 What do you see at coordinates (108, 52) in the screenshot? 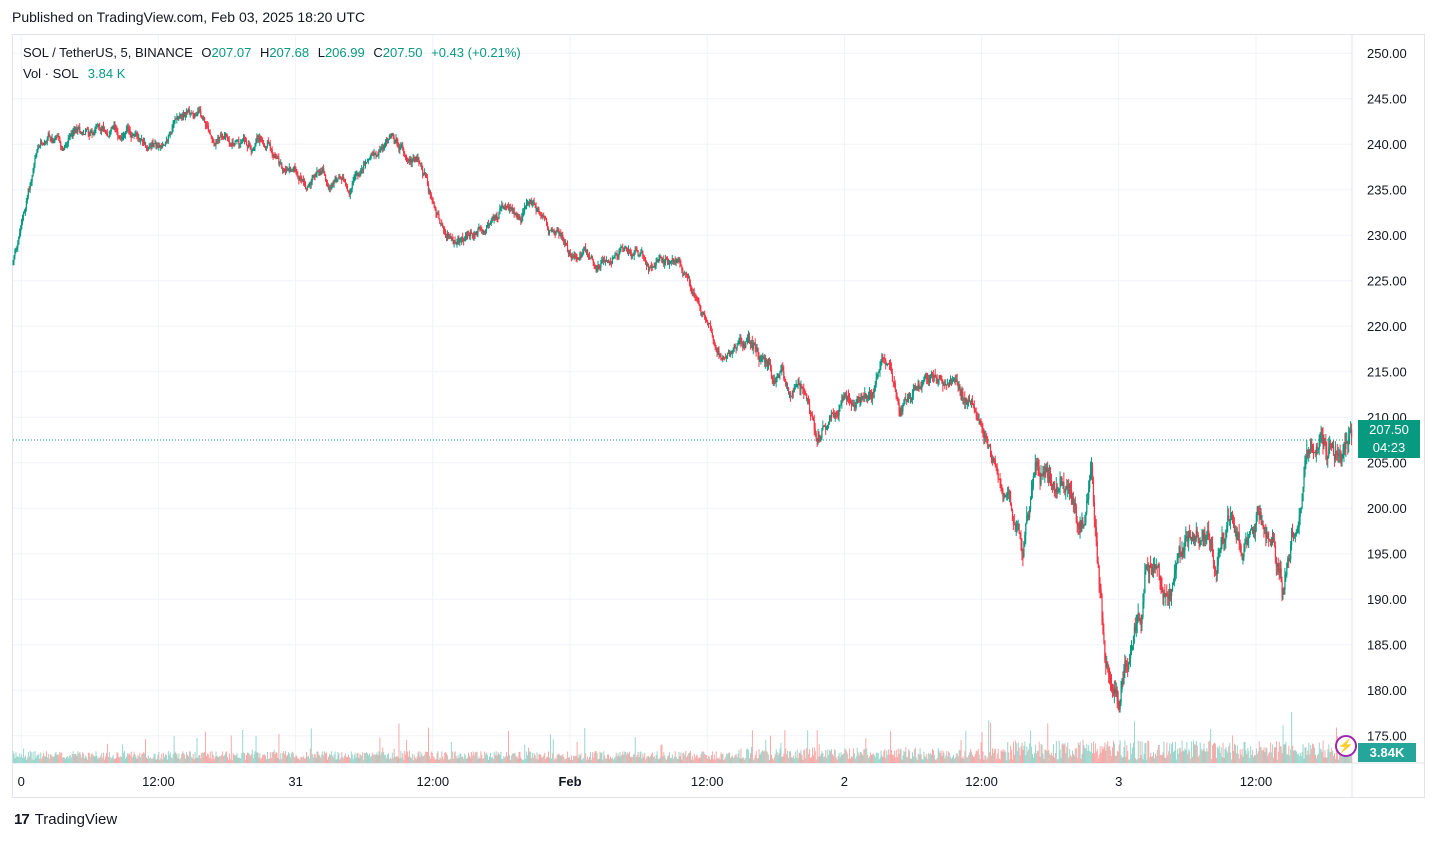
I see `legend-symbol: SOL / TetherUS, 5, BINANCE` at bounding box center [108, 52].